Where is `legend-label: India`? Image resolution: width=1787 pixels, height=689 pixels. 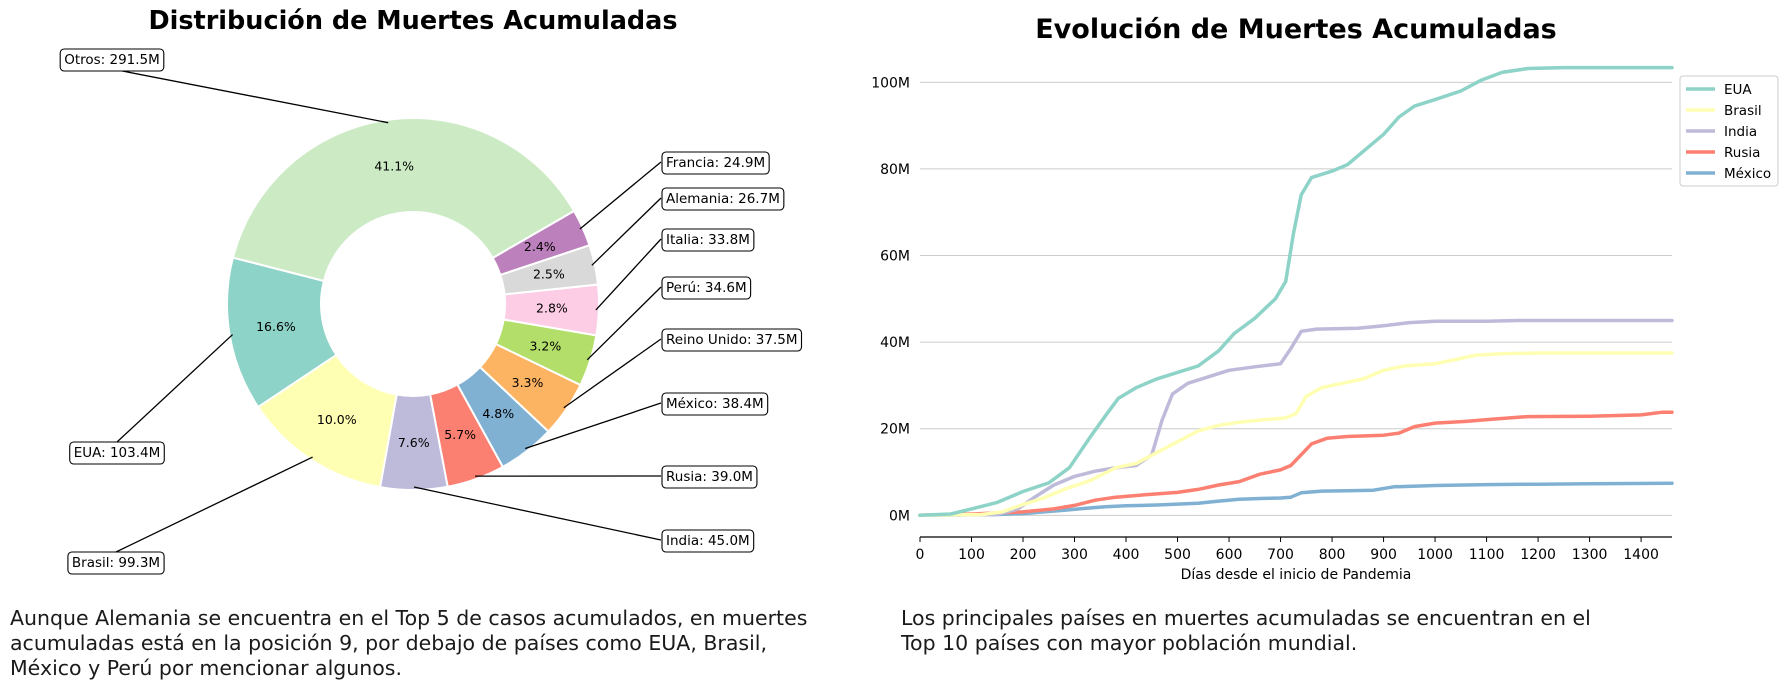 legend-label: India is located at coordinates (1740, 132).